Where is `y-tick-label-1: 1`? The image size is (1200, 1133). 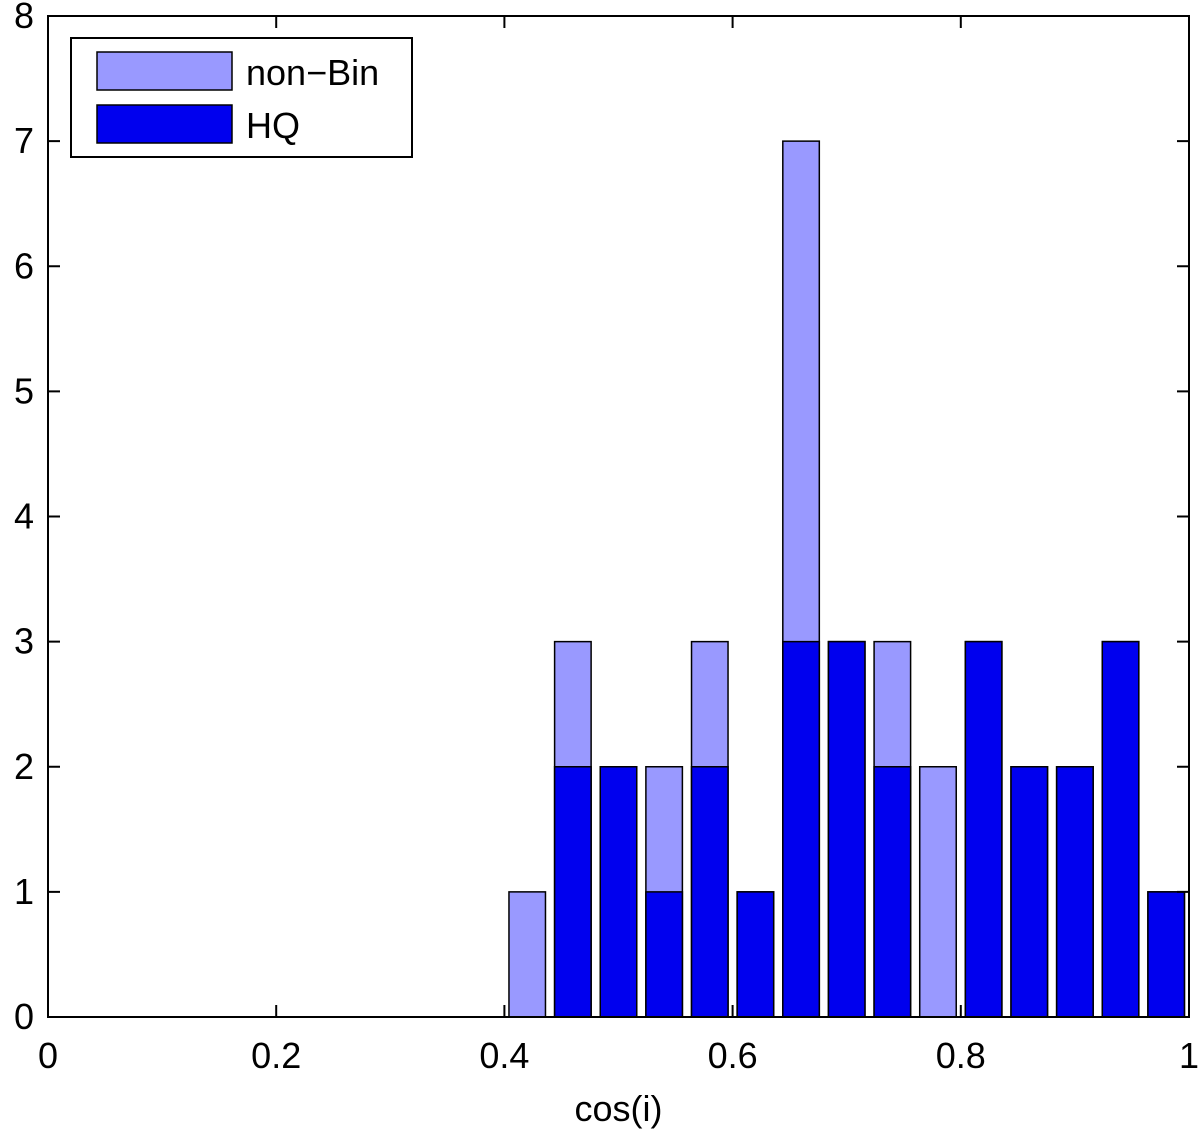 y-tick-label-1: 1 is located at coordinates (24, 891).